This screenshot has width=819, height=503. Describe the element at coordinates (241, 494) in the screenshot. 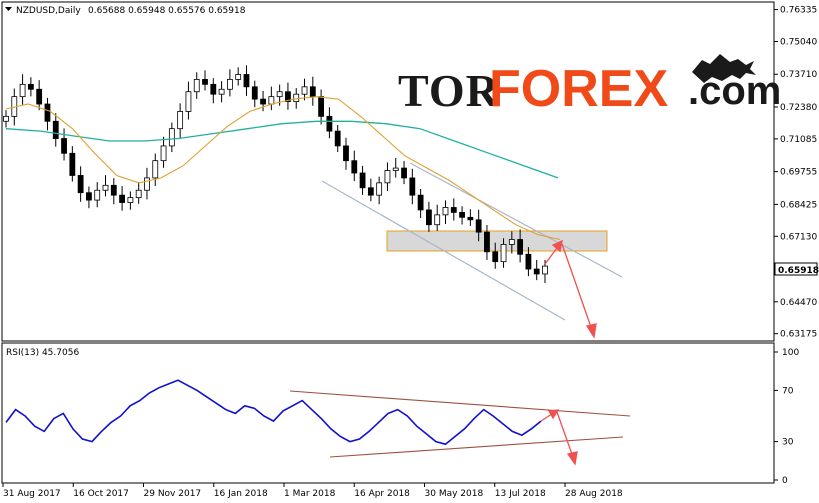

I see `time-tick-label: 16 Jan 2018` at that location.